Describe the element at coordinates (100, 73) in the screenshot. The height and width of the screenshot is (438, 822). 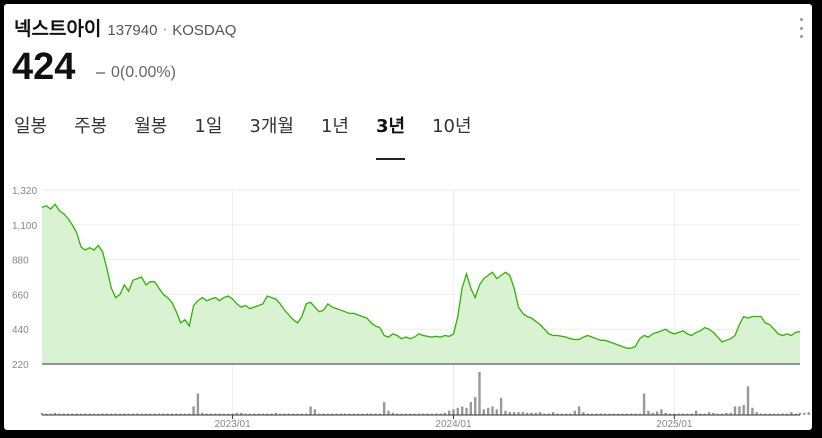
I see `no-change-icon` at that location.